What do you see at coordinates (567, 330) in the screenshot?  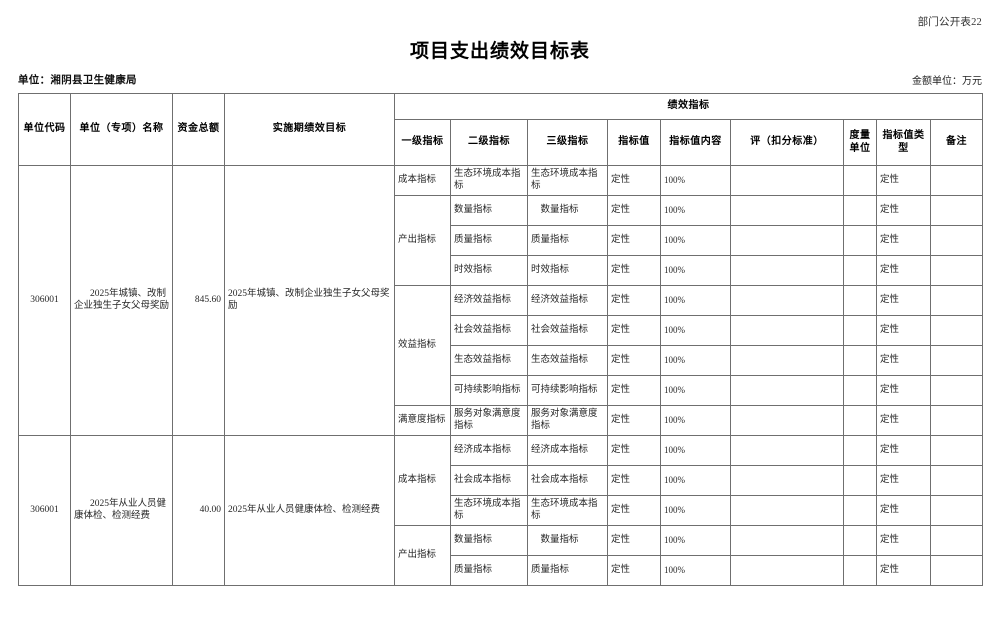 I see `cell-level3: 社会效益指标` at bounding box center [567, 330].